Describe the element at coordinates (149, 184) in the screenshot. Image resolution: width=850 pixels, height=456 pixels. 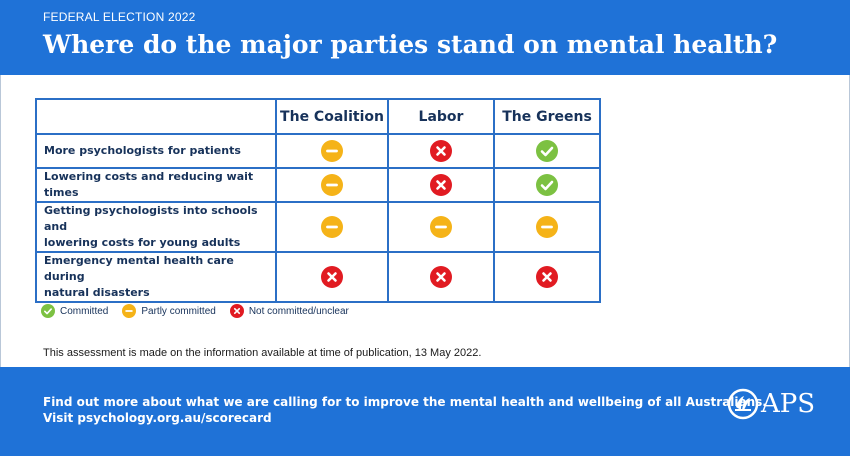
I see `criterion-label-line1: Lowering costs and reducing wait times` at that location.